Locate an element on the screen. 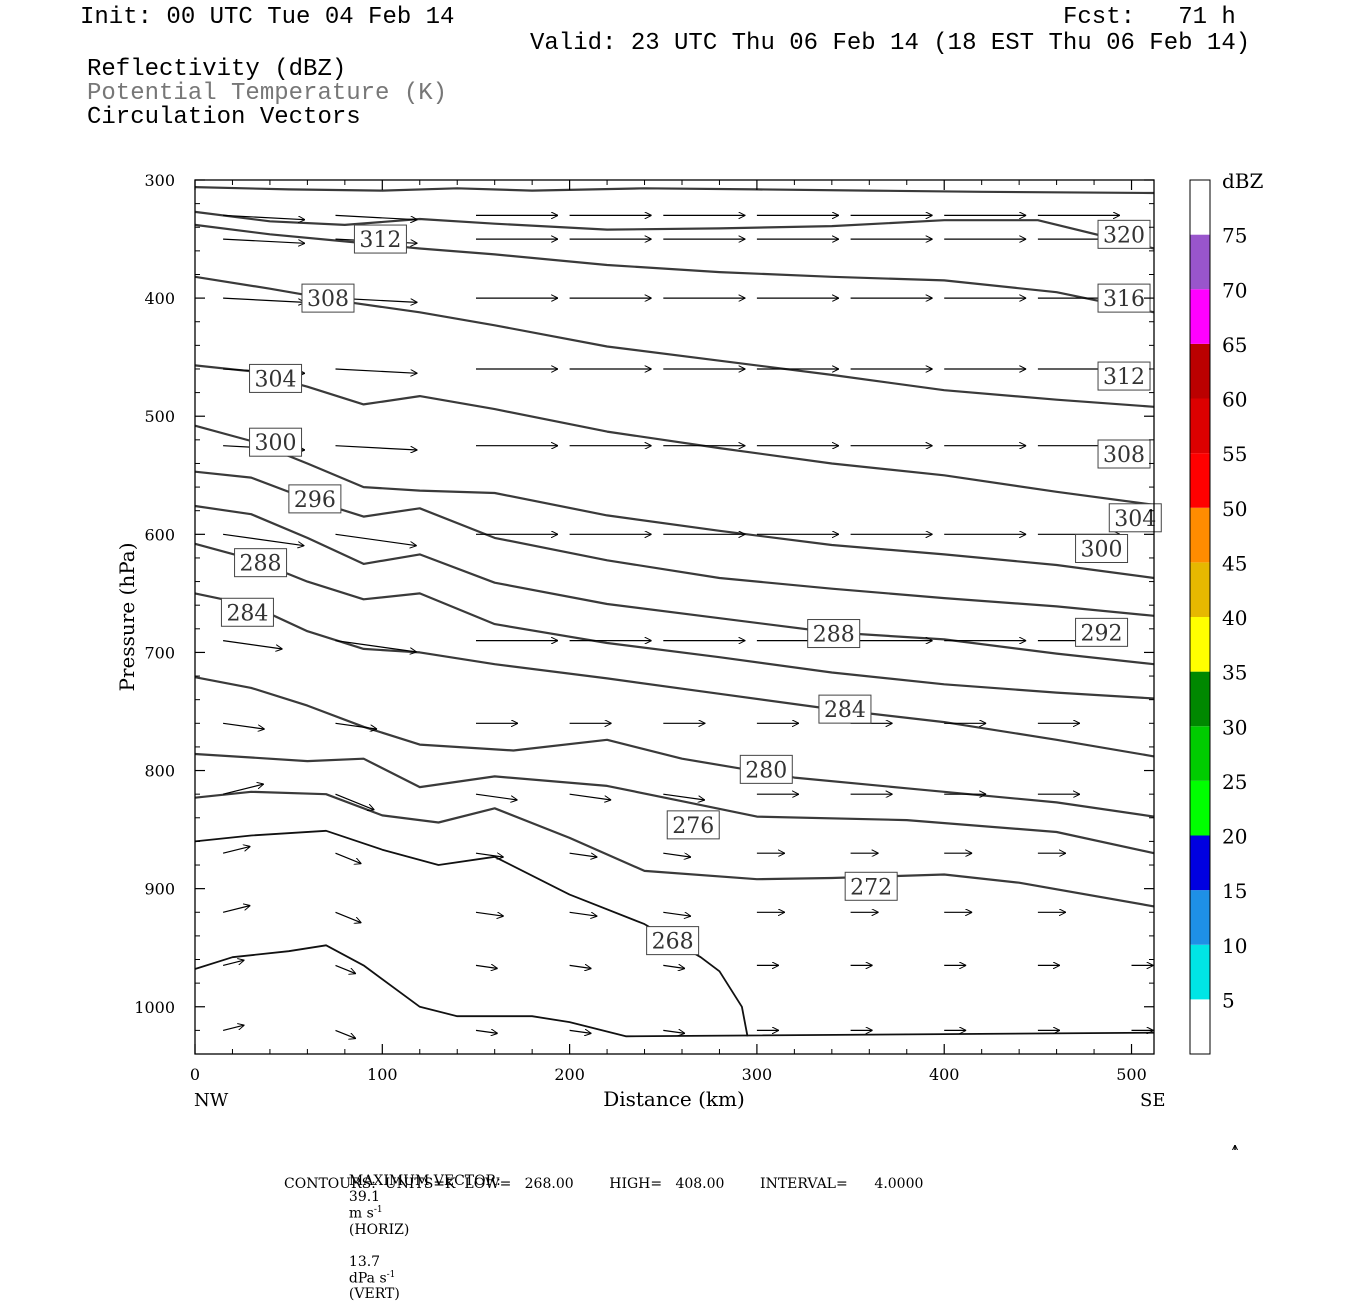 This screenshot has width=1350, height=1302. contour-label: 292 is located at coordinates (1102, 633).